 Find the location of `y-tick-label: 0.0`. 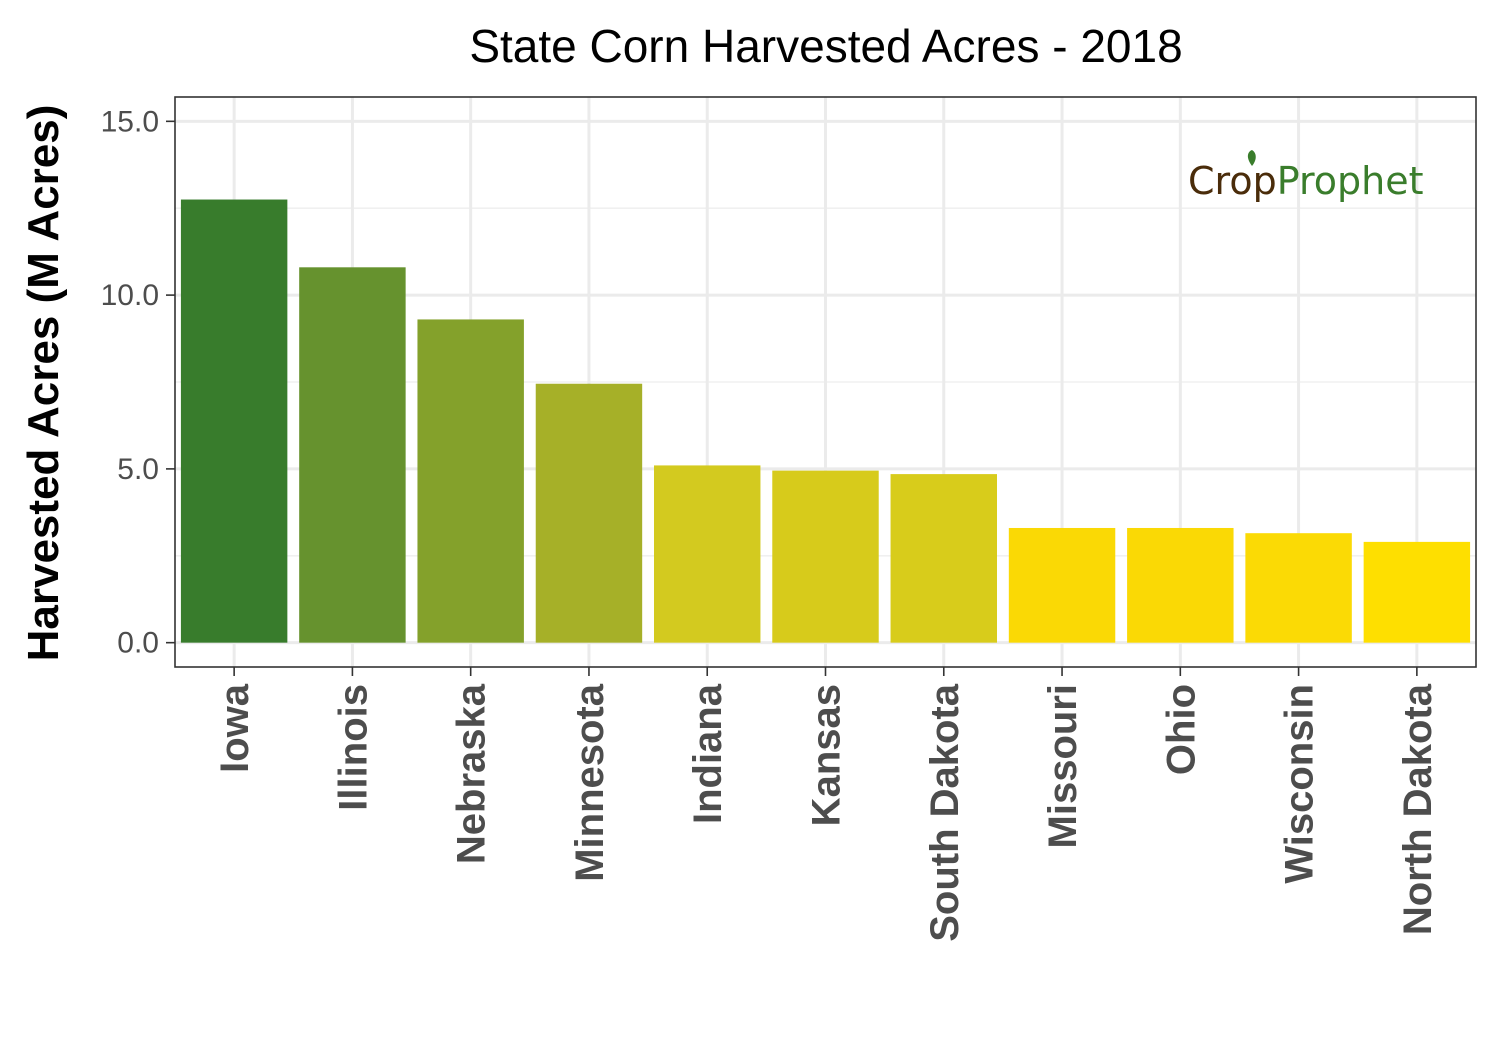

y-tick-label: 0.0 is located at coordinates (138, 643).